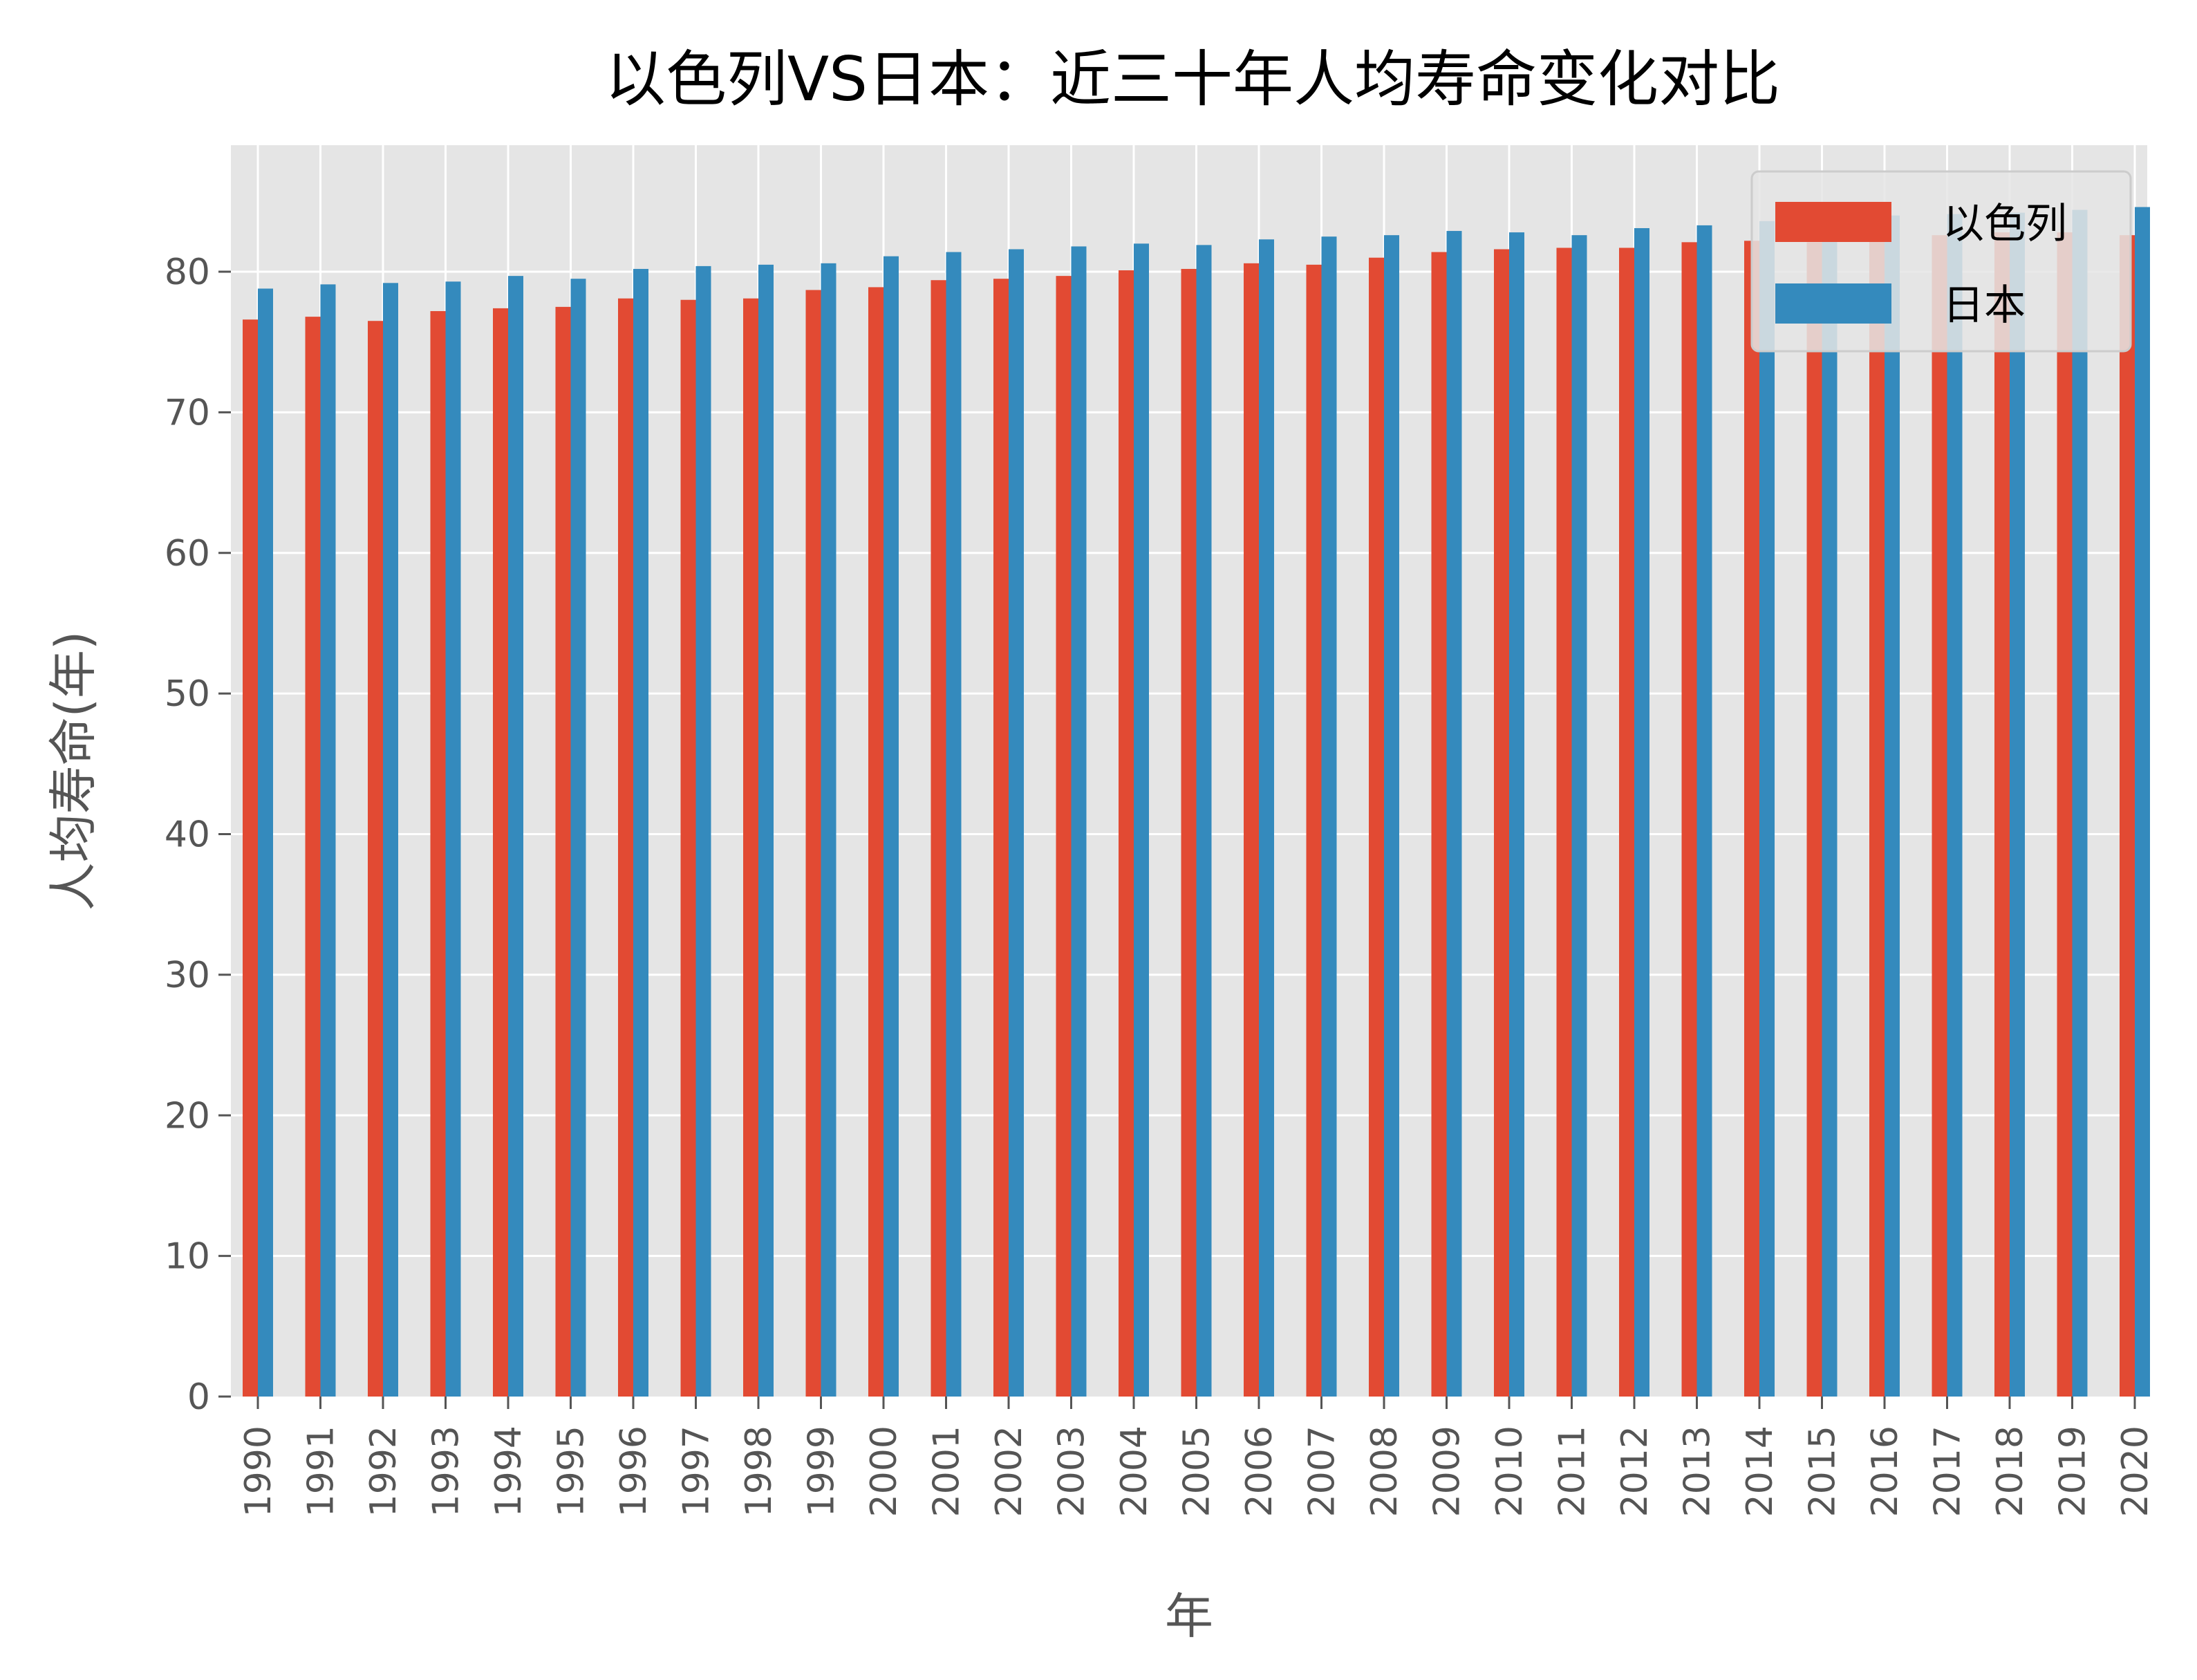 This screenshot has width=2197, height=1680. Describe the element at coordinates (1833, 222) in the screenshot. I see `legend-swatch-israel` at that location.